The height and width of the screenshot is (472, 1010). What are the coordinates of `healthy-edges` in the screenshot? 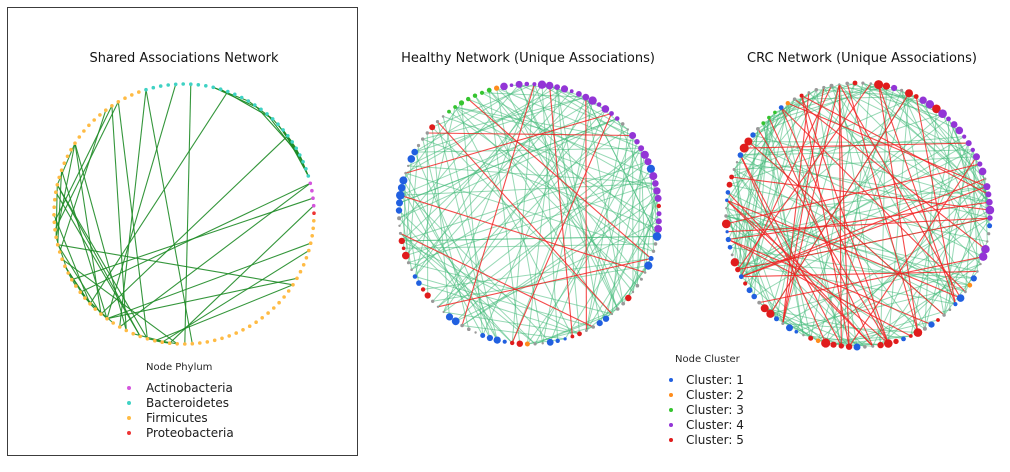 It's located at (529, 214).